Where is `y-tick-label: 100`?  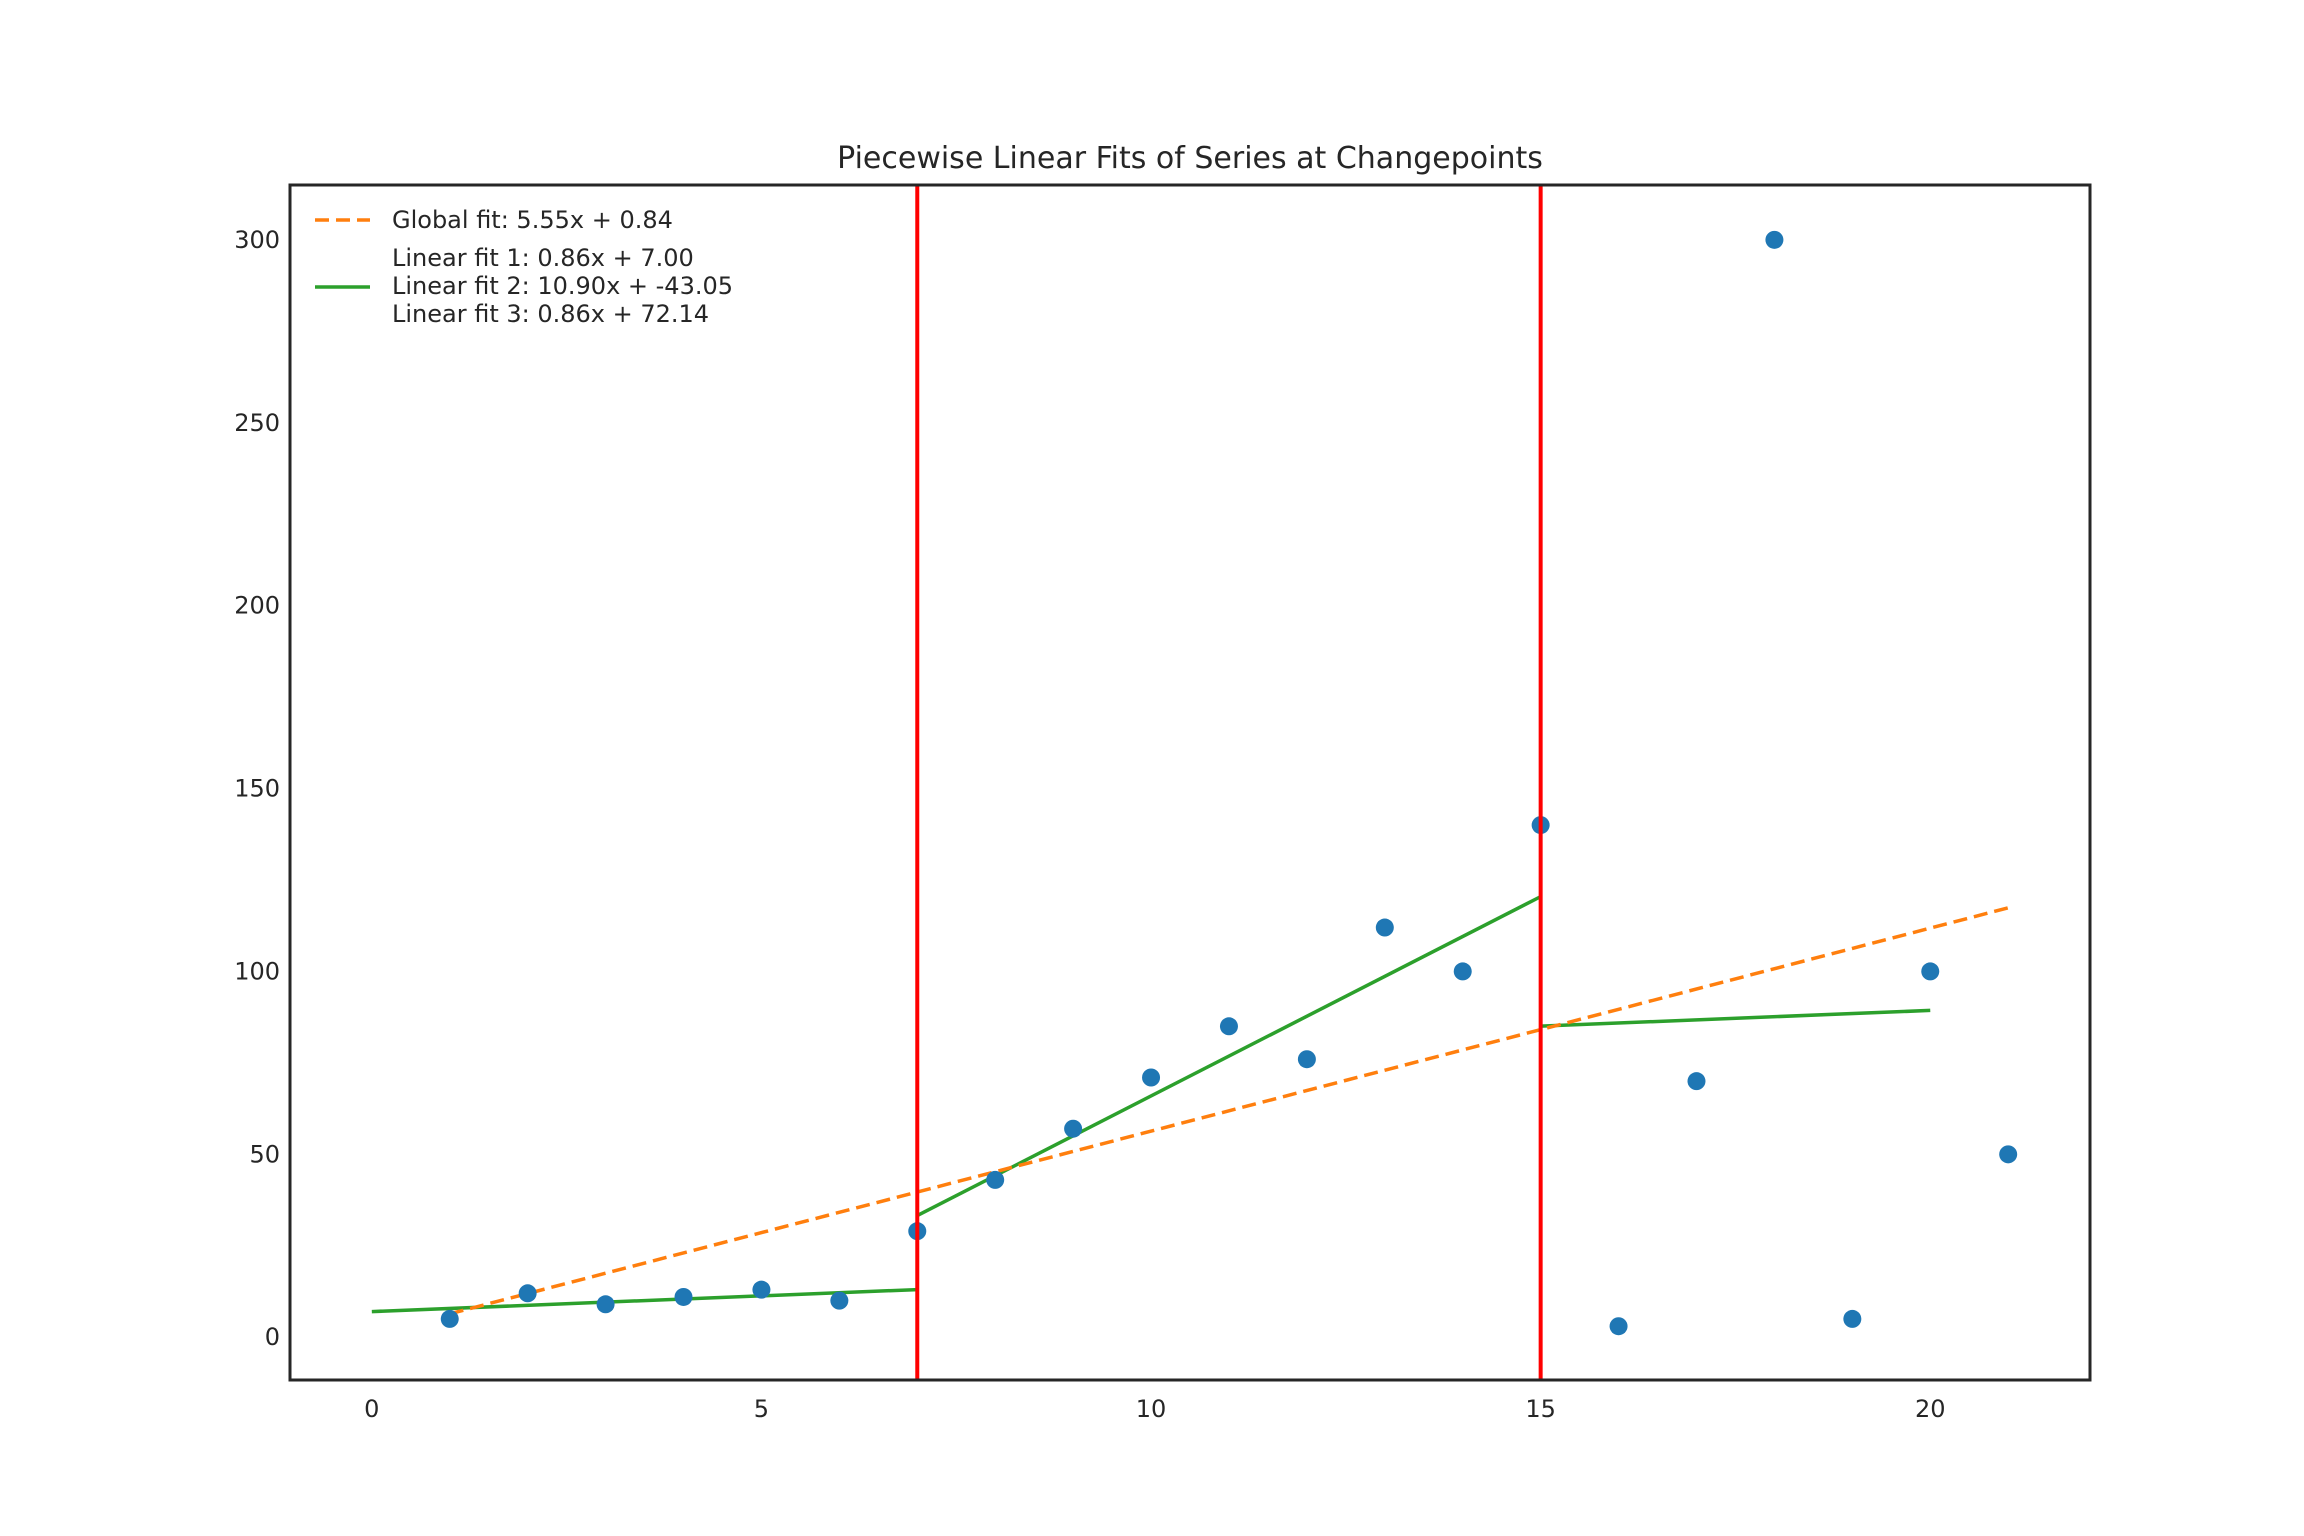
y-tick-label: 100 is located at coordinates (257, 971).